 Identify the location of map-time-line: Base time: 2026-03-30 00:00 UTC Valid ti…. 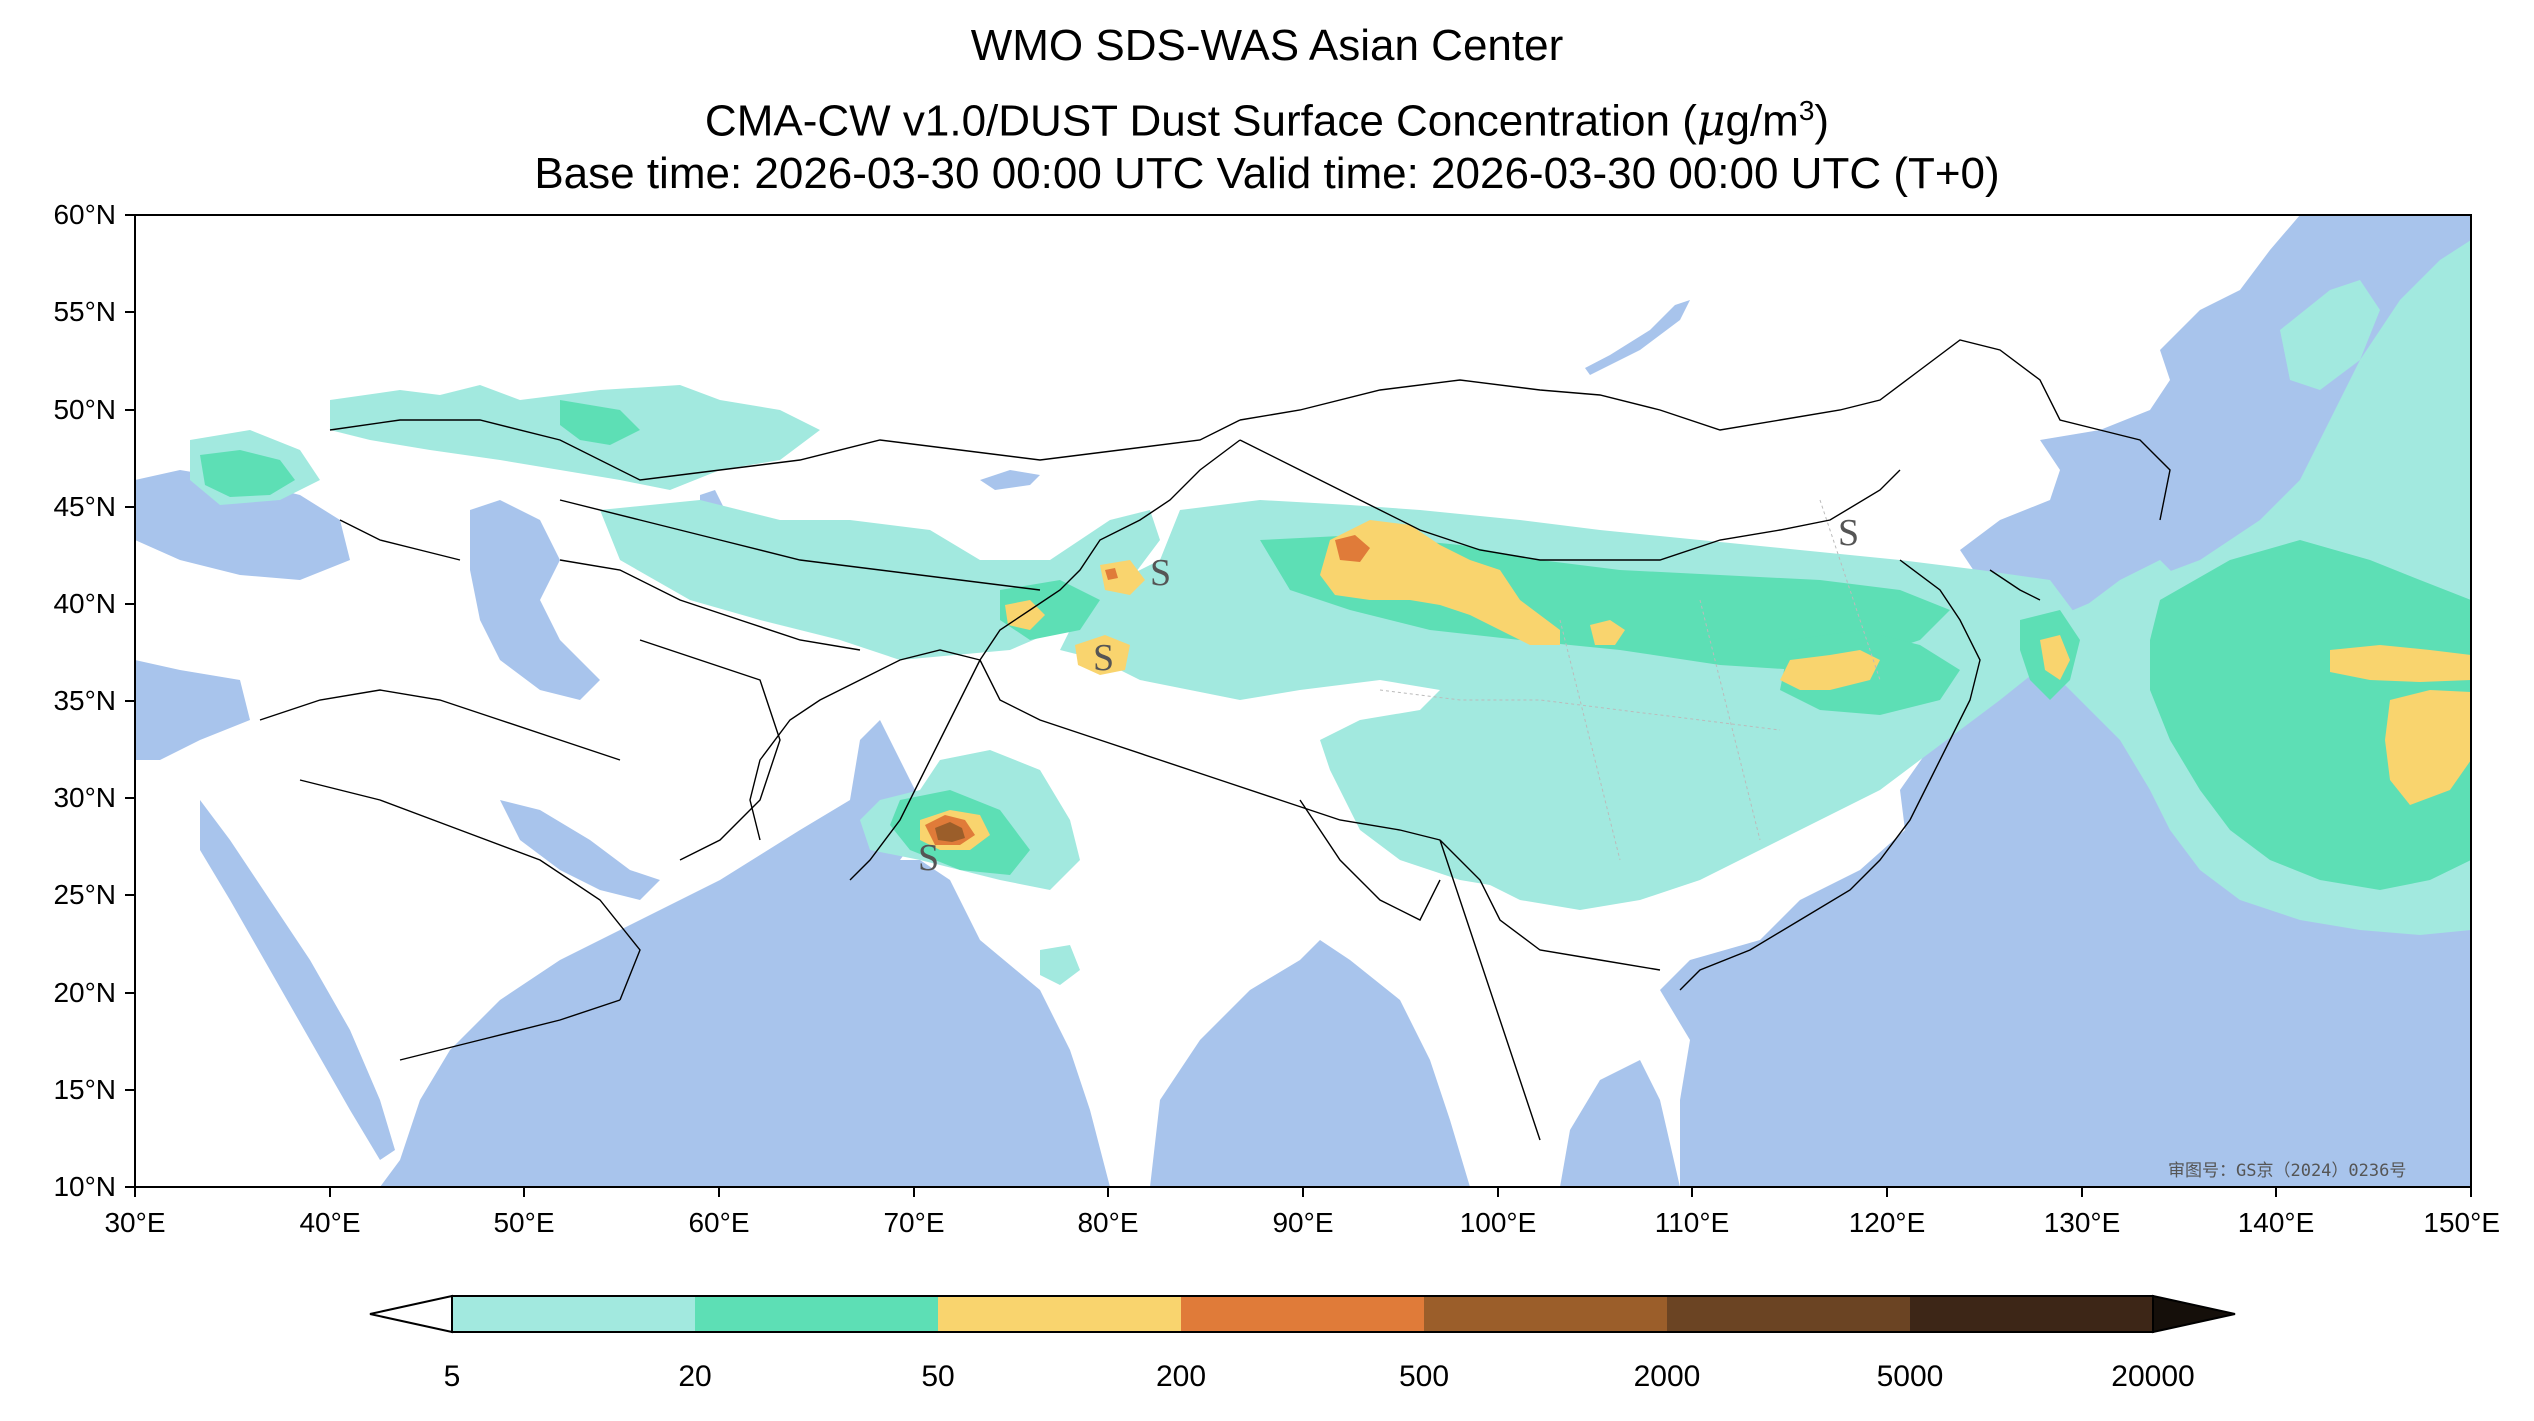
(1267, 173).